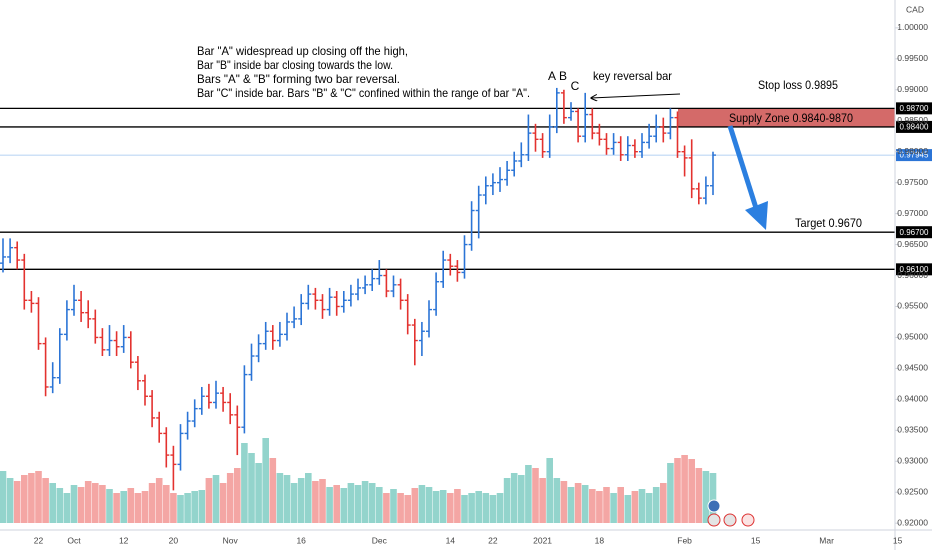 This screenshot has height=550, width=932. What do you see at coordinates (756, 215) in the screenshot?
I see `target-arrow-head` at bounding box center [756, 215].